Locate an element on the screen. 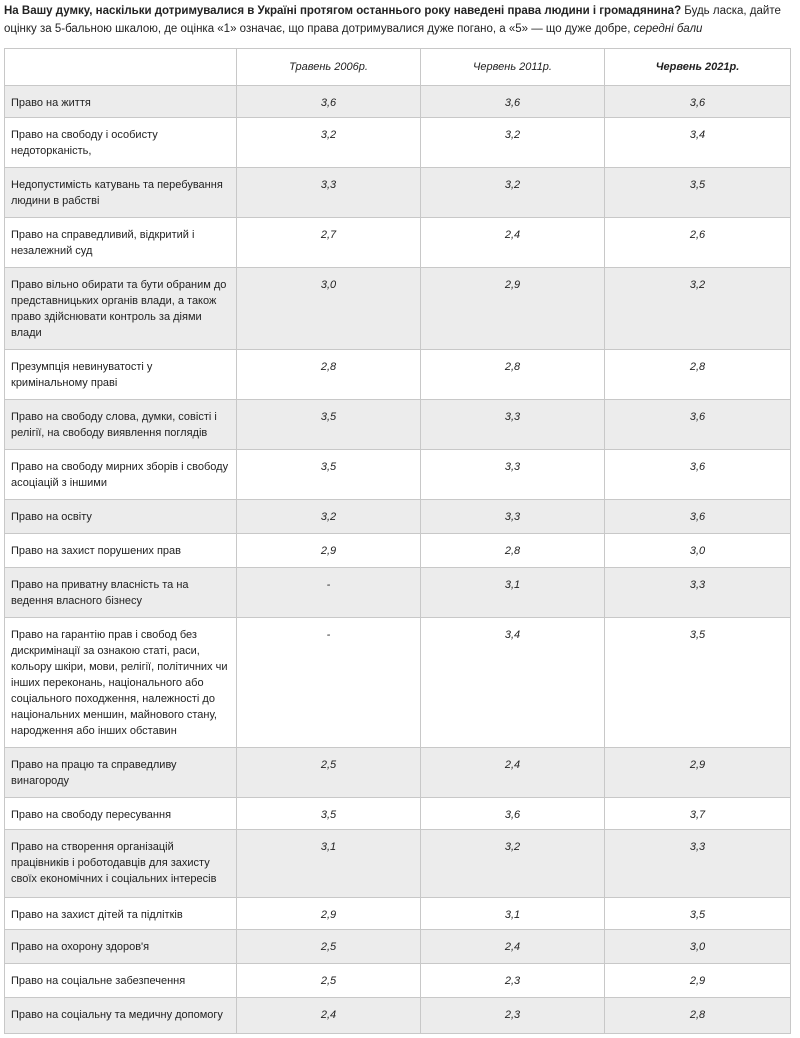  right-label: Право на захист дітей та підлітків is located at coordinates (120, 913).